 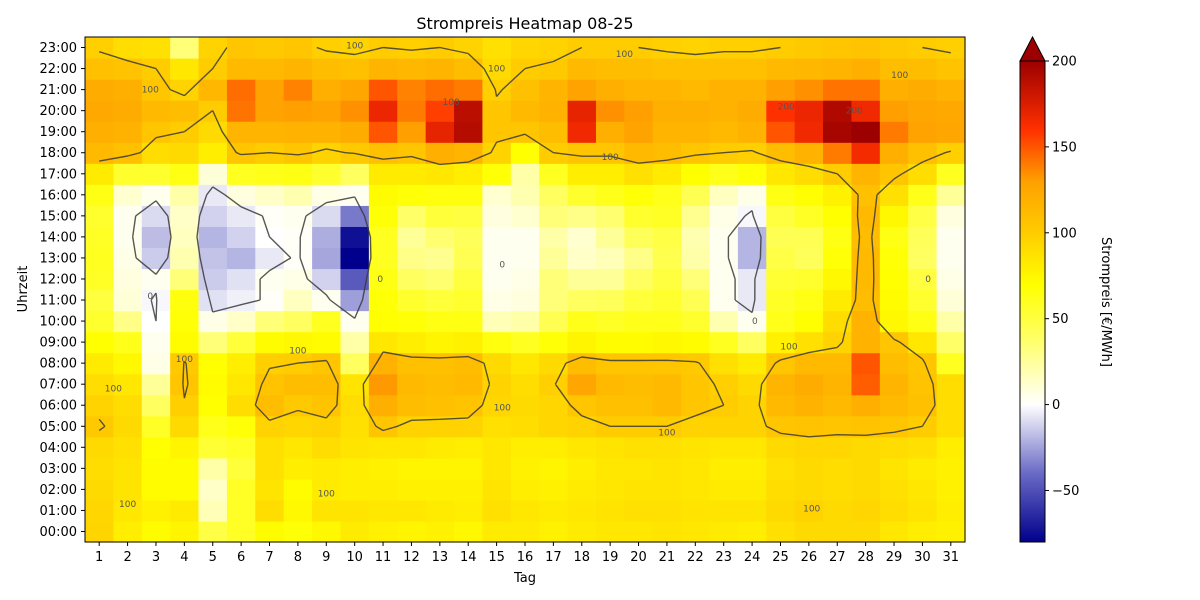 What do you see at coordinates (58, 385) in the screenshot?
I see `y-tick-label: 07:00` at bounding box center [58, 385].